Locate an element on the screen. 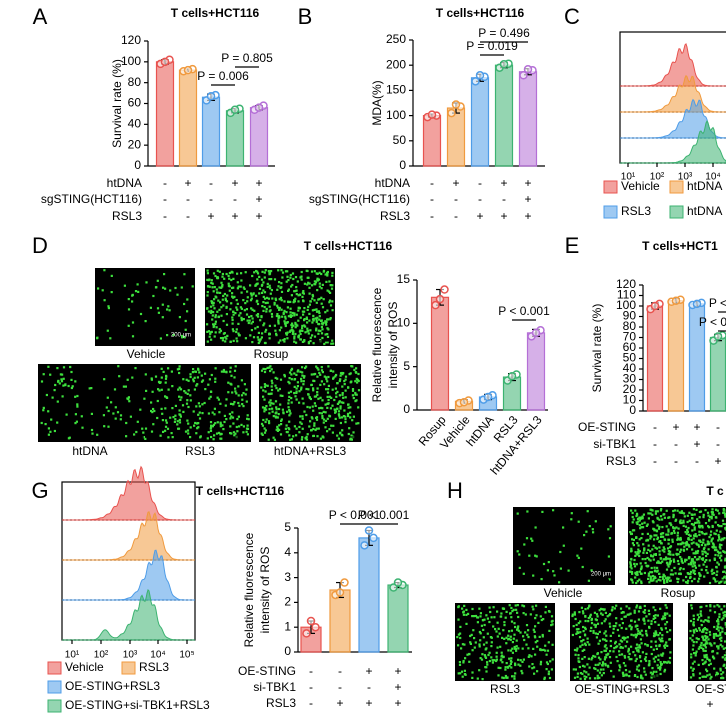 The image size is (726, 726). legend-label: htDNA is located at coordinates (704, 211).